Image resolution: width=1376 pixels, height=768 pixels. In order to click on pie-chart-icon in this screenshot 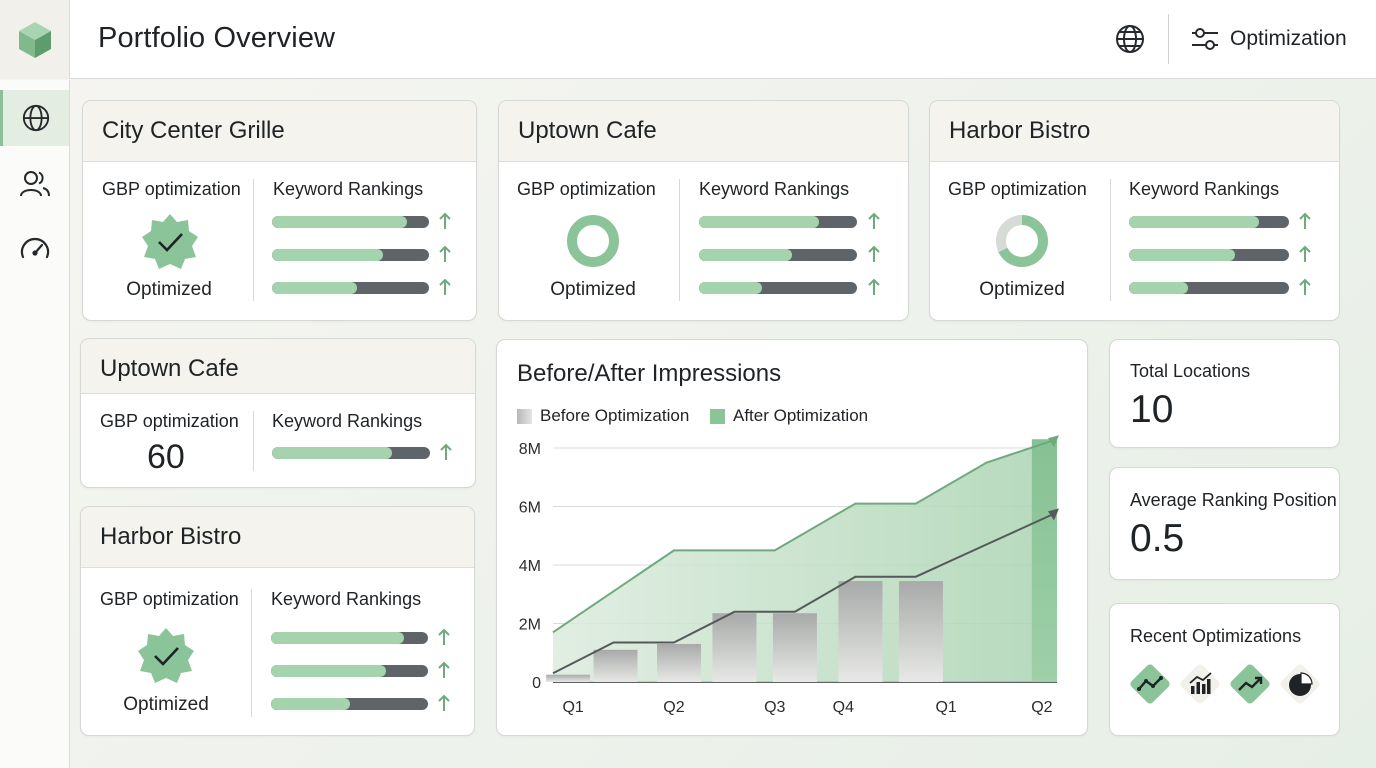, I will do `click(1300, 684)`.